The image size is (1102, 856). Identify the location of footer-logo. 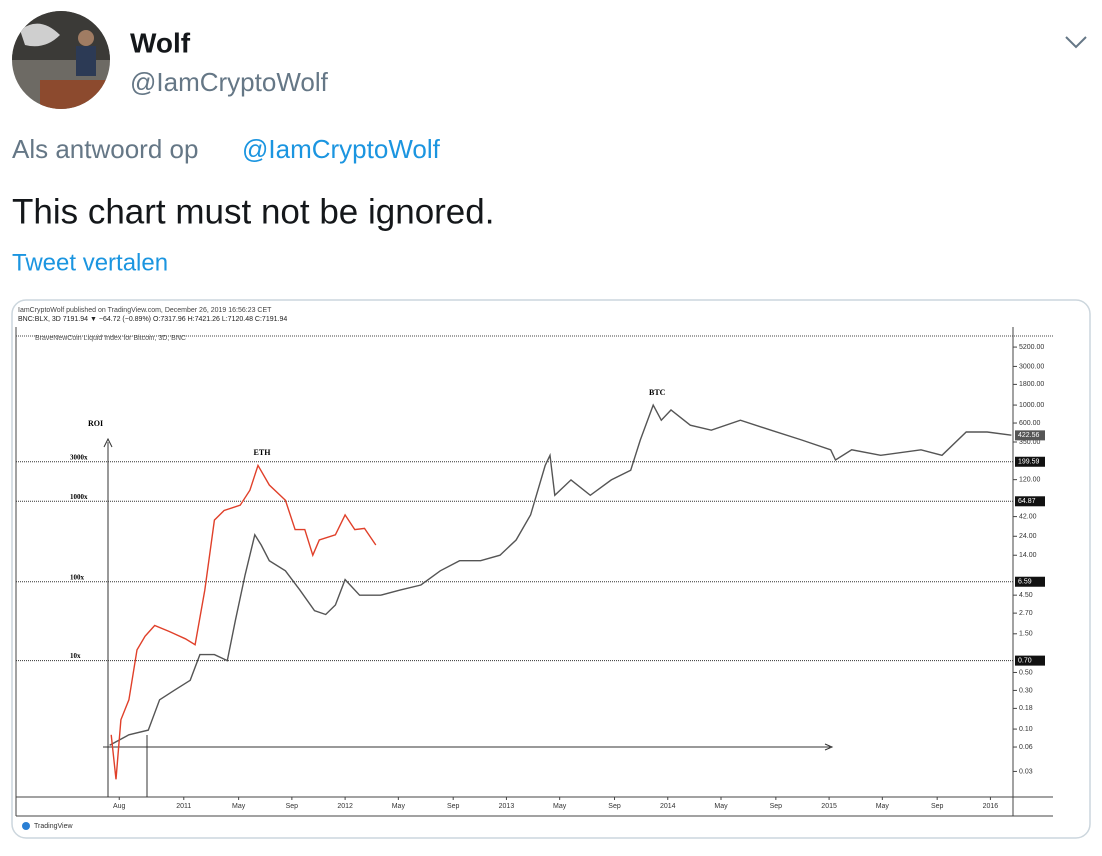
(26, 826).